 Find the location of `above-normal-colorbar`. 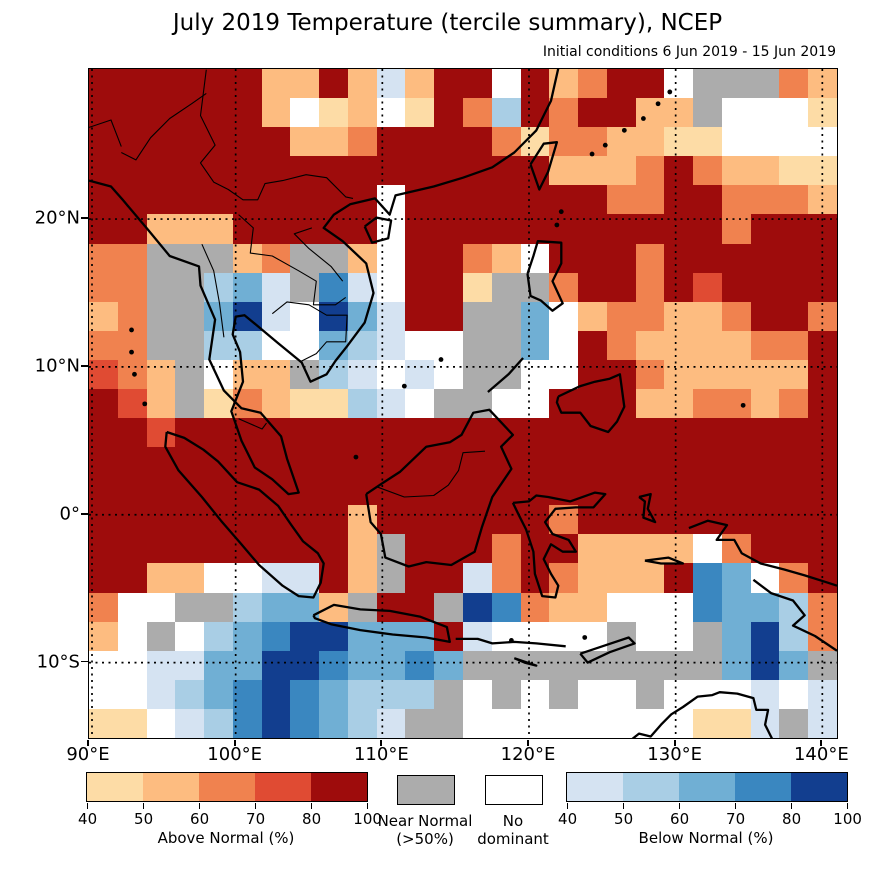

above-normal-colorbar is located at coordinates (227, 787).